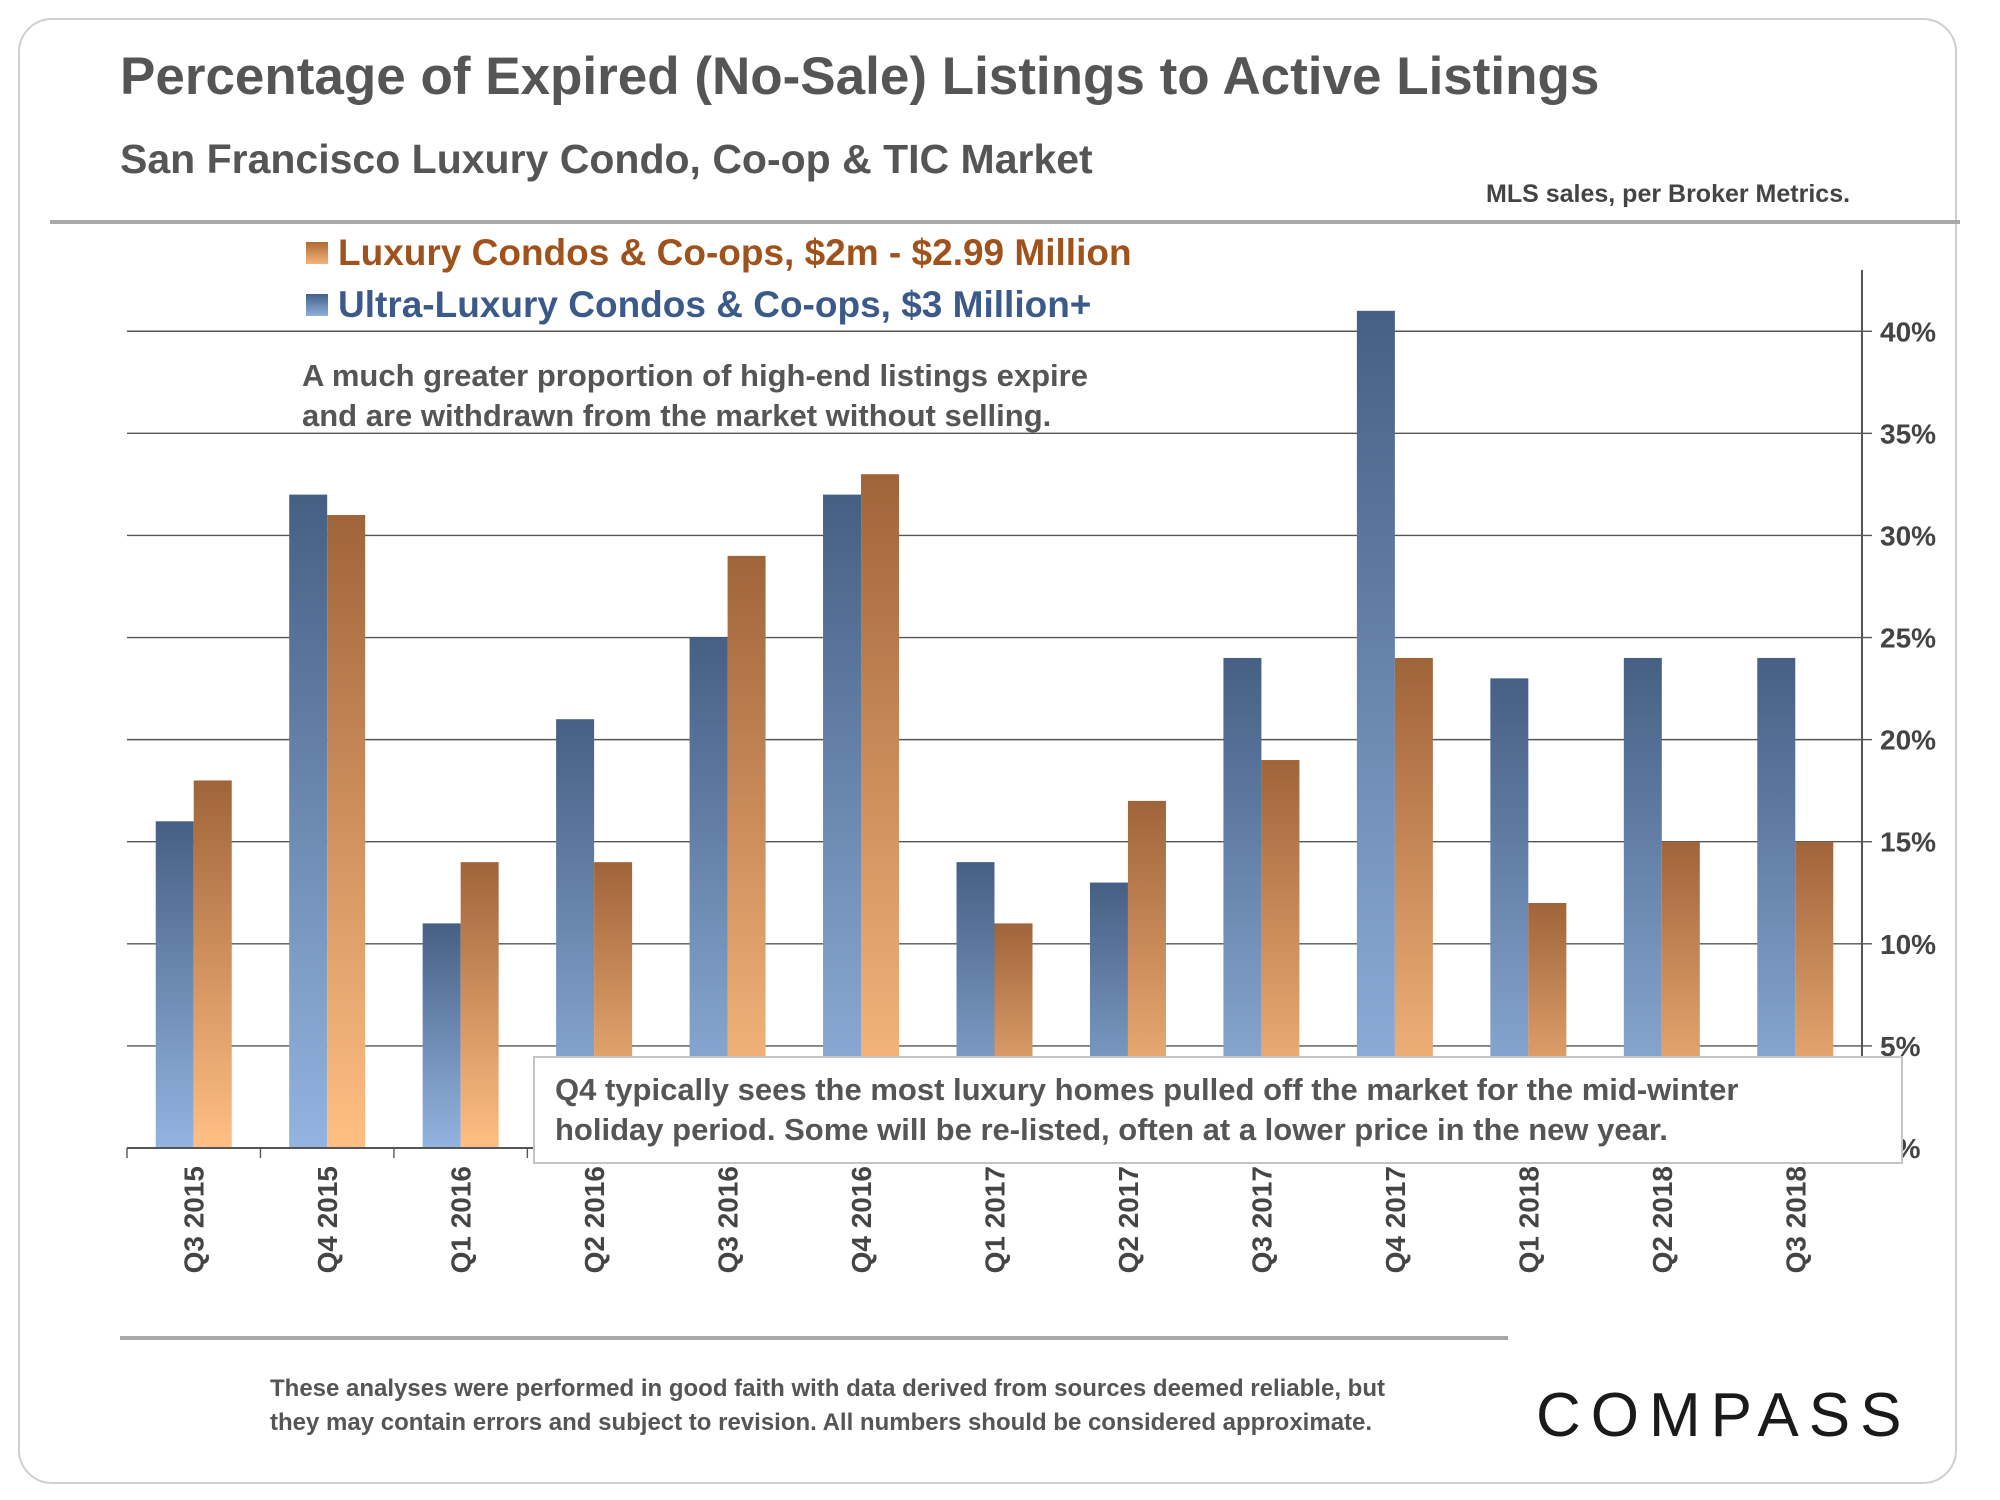 This screenshot has width=2000, height=1500. Describe the element at coordinates (461, 1219) in the screenshot. I see `x-tick-label: Q1 2016` at that location.